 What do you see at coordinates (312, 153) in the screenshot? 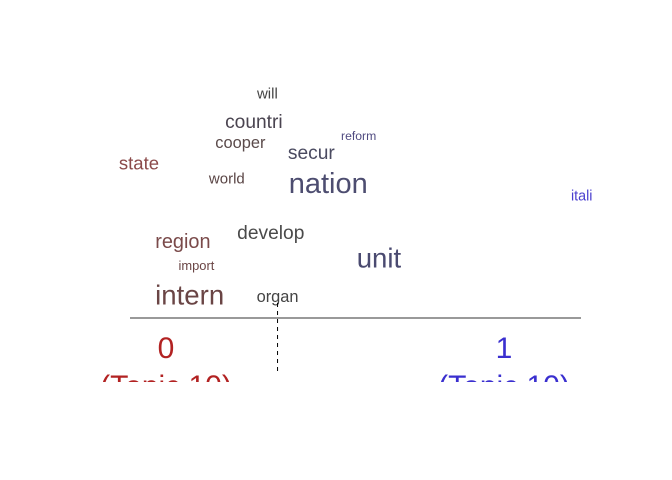
I see `word-secur: secur` at bounding box center [312, 153].